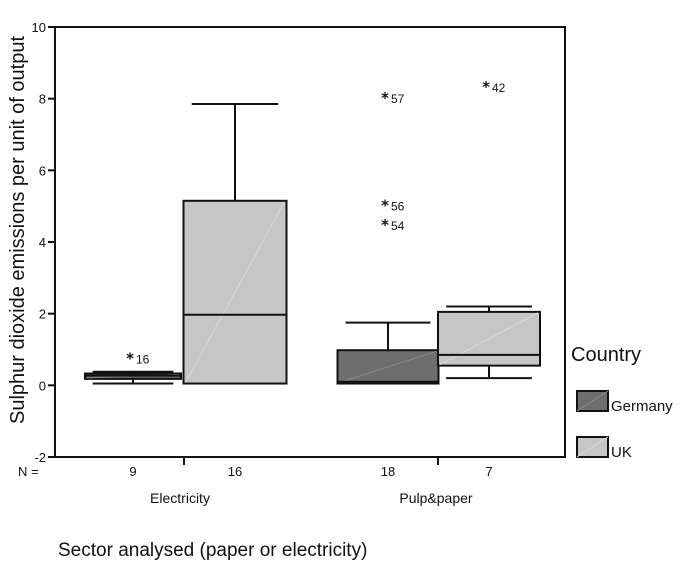 The width and height of the screenshot is (682, 566). Describe the element at coordinates (42, 99) in the screenshot. I see `y-tick-label: 8` at that location.